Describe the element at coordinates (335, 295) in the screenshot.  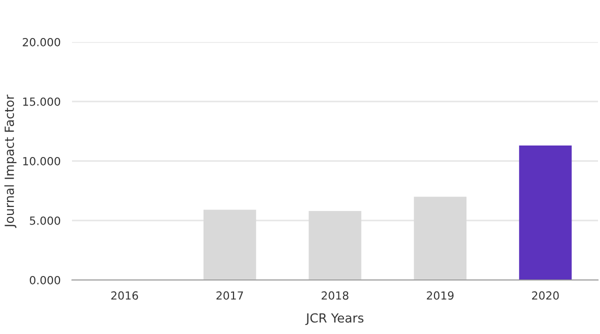
I see `x-tick-label: 2018` at that location.